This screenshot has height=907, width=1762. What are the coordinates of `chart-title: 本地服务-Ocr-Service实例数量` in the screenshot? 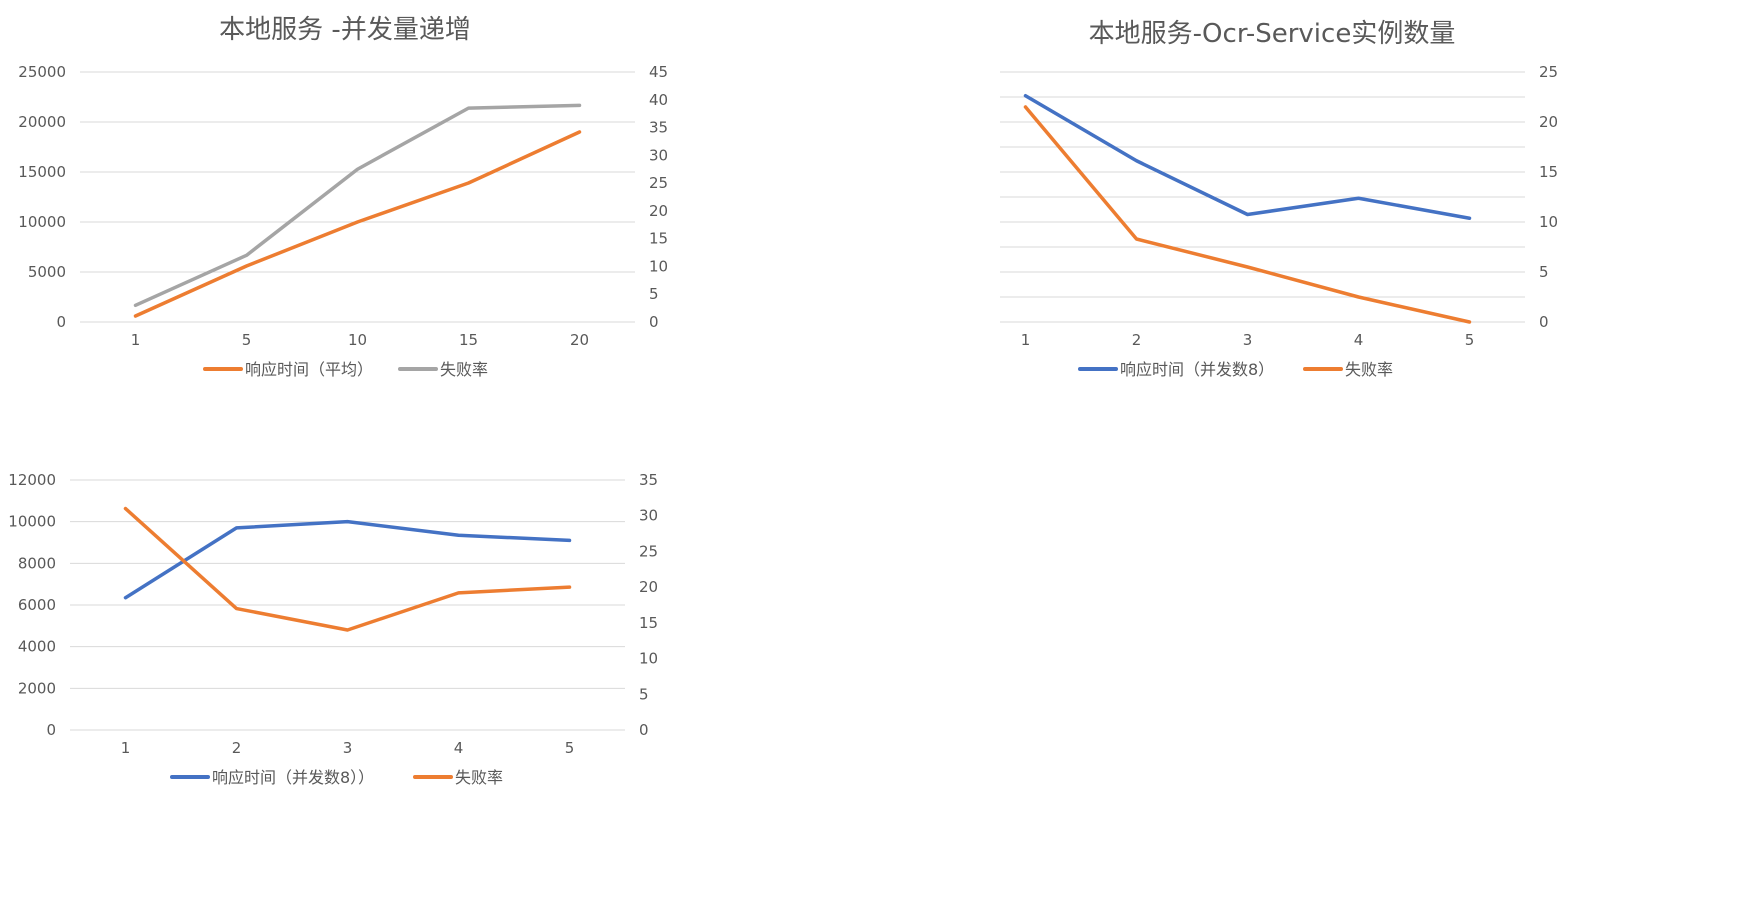 It's located at (1272, 34).